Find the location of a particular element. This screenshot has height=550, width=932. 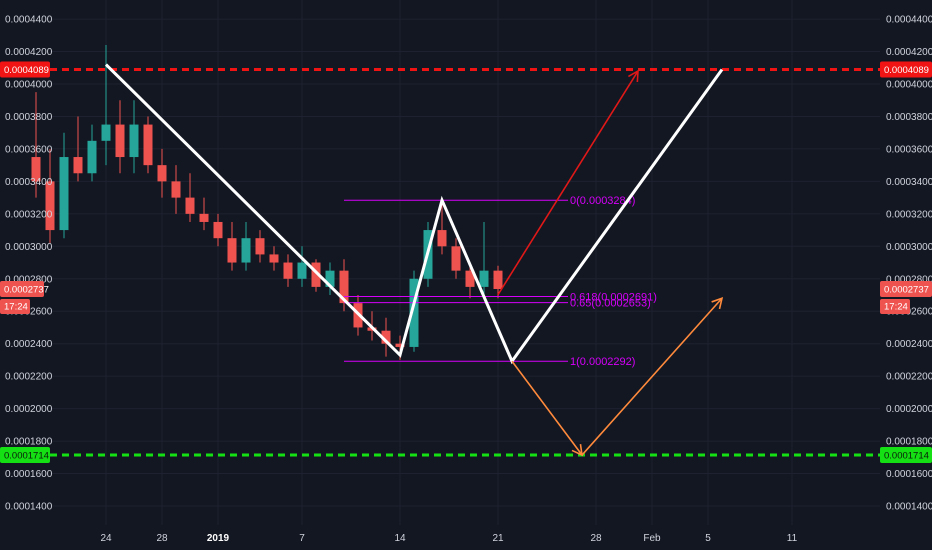

y-tick-label-left: 0.0003600 is located at coordinates (29, 149).